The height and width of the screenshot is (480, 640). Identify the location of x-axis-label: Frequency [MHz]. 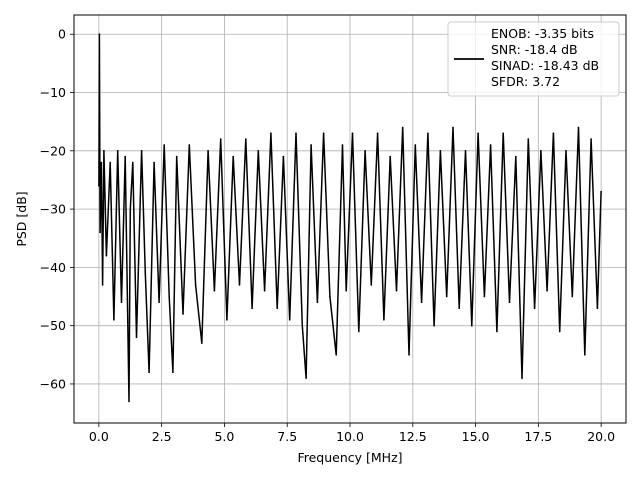
(349, 457).